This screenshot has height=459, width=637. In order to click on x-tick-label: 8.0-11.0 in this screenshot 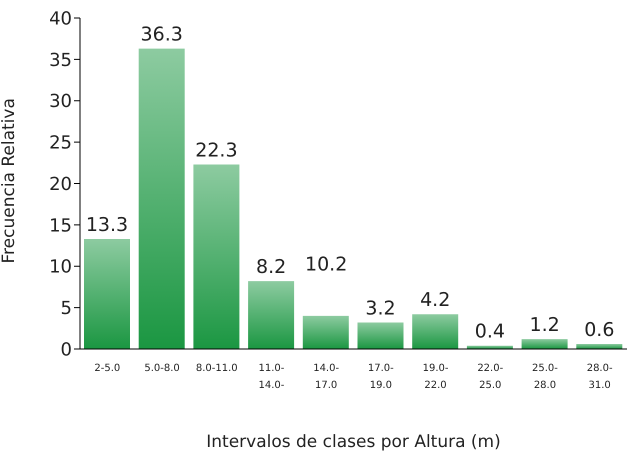, I will do `click(217, 368)`.